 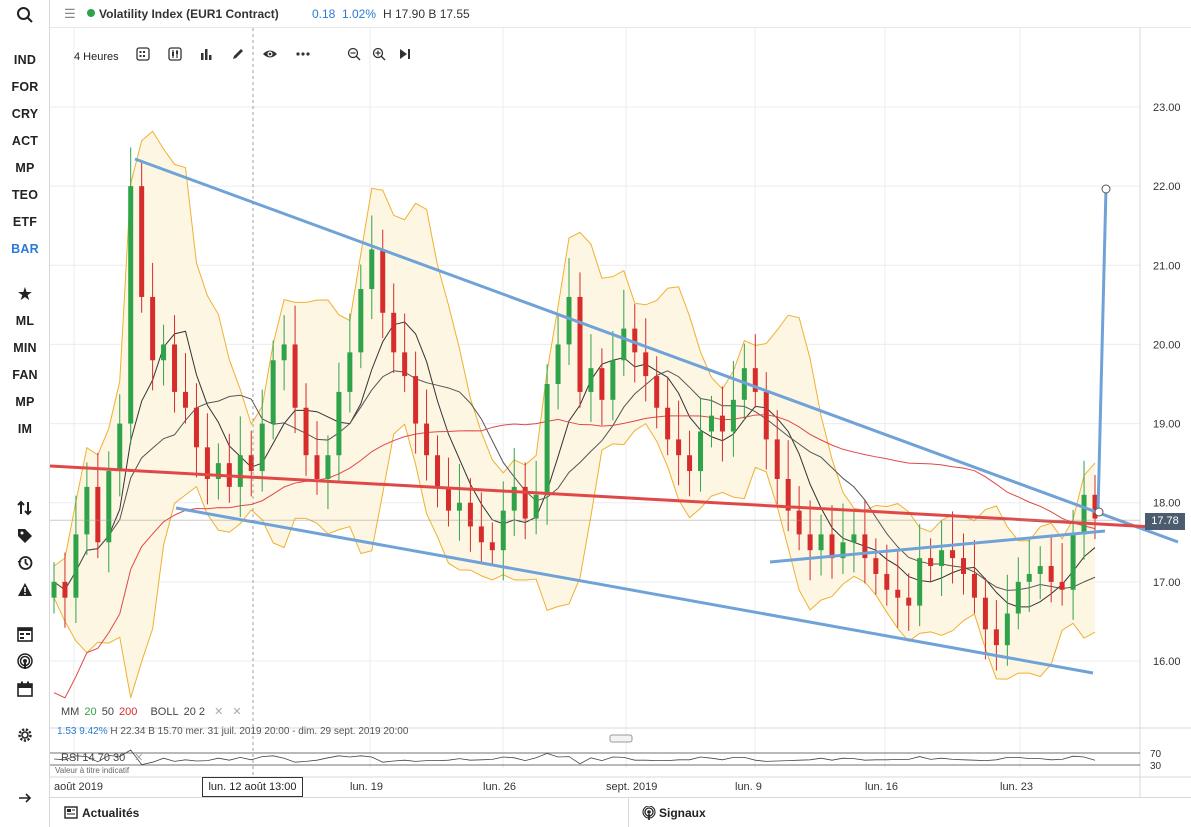 I want to click on eye-icon, so click(x=270, y=56).